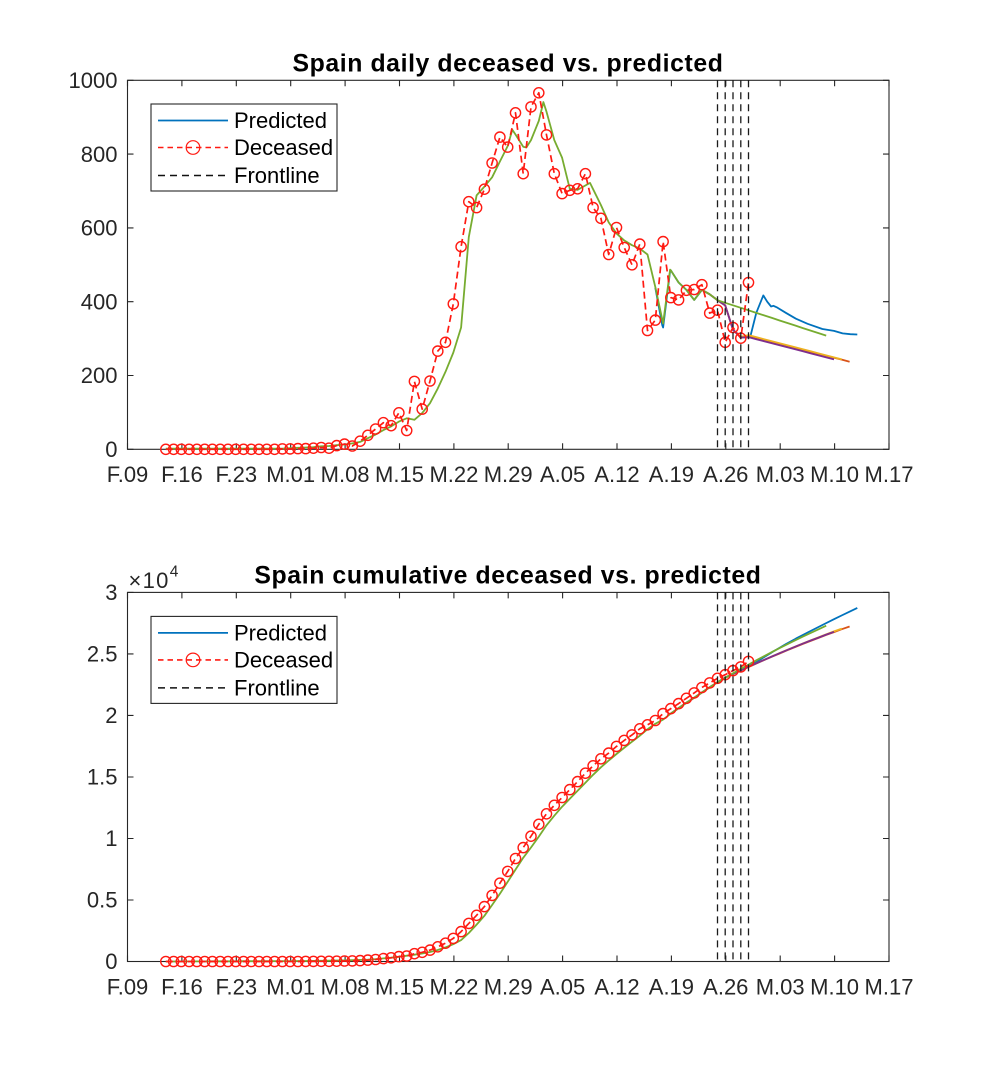 The height and width of the screenshot is (1080, 983). What do you see at coordinates (102, 777) in the screenshot?
I see `svg-text: 1.5` at bounding box center [102, 777].